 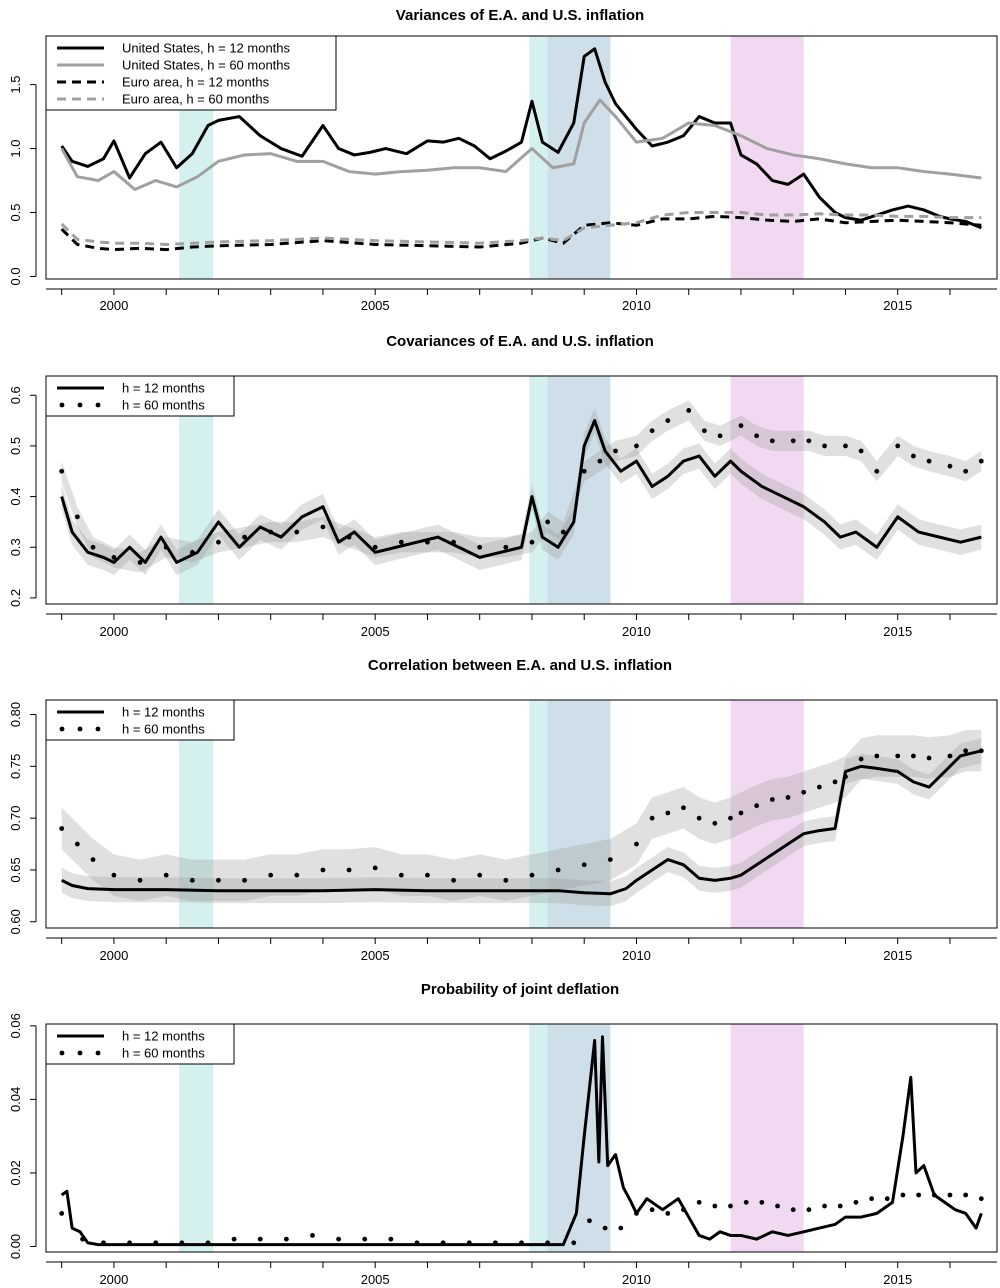 I want to click on series-2-points, so click(x=521, y=1219).